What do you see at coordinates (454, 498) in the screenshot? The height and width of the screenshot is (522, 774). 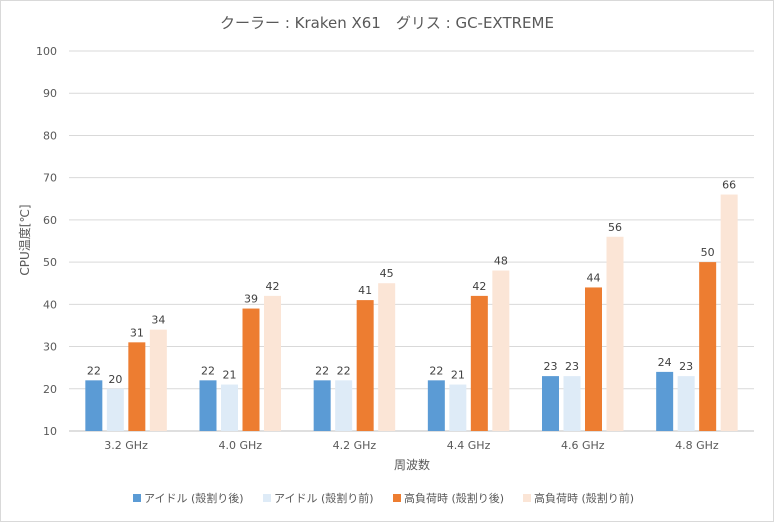 I see `legend-label: 高負荷時 (殻割り後)` at bounding box center [454, 498].